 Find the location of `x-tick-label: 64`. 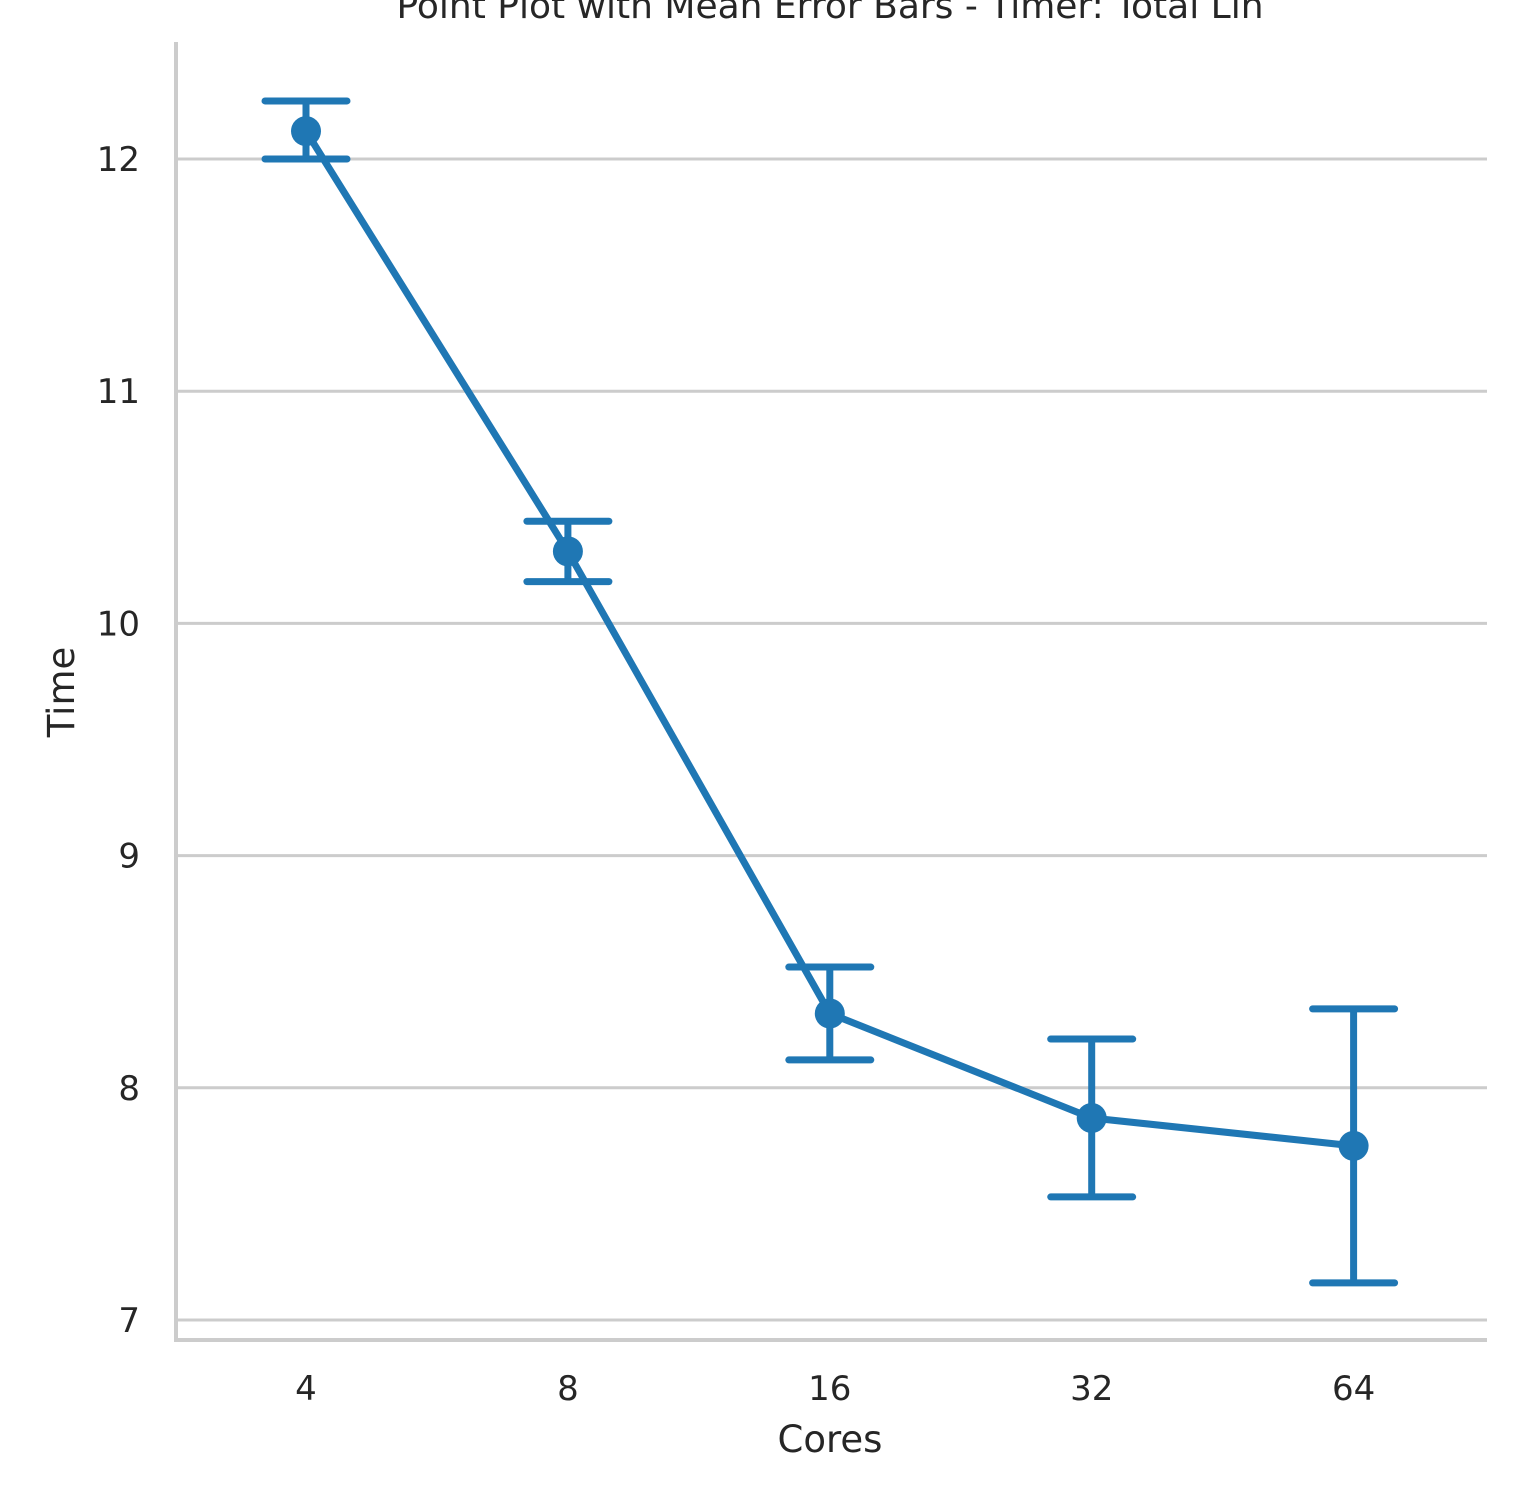

x-tick-label: 64 is located at coordinates (1353, 1389).